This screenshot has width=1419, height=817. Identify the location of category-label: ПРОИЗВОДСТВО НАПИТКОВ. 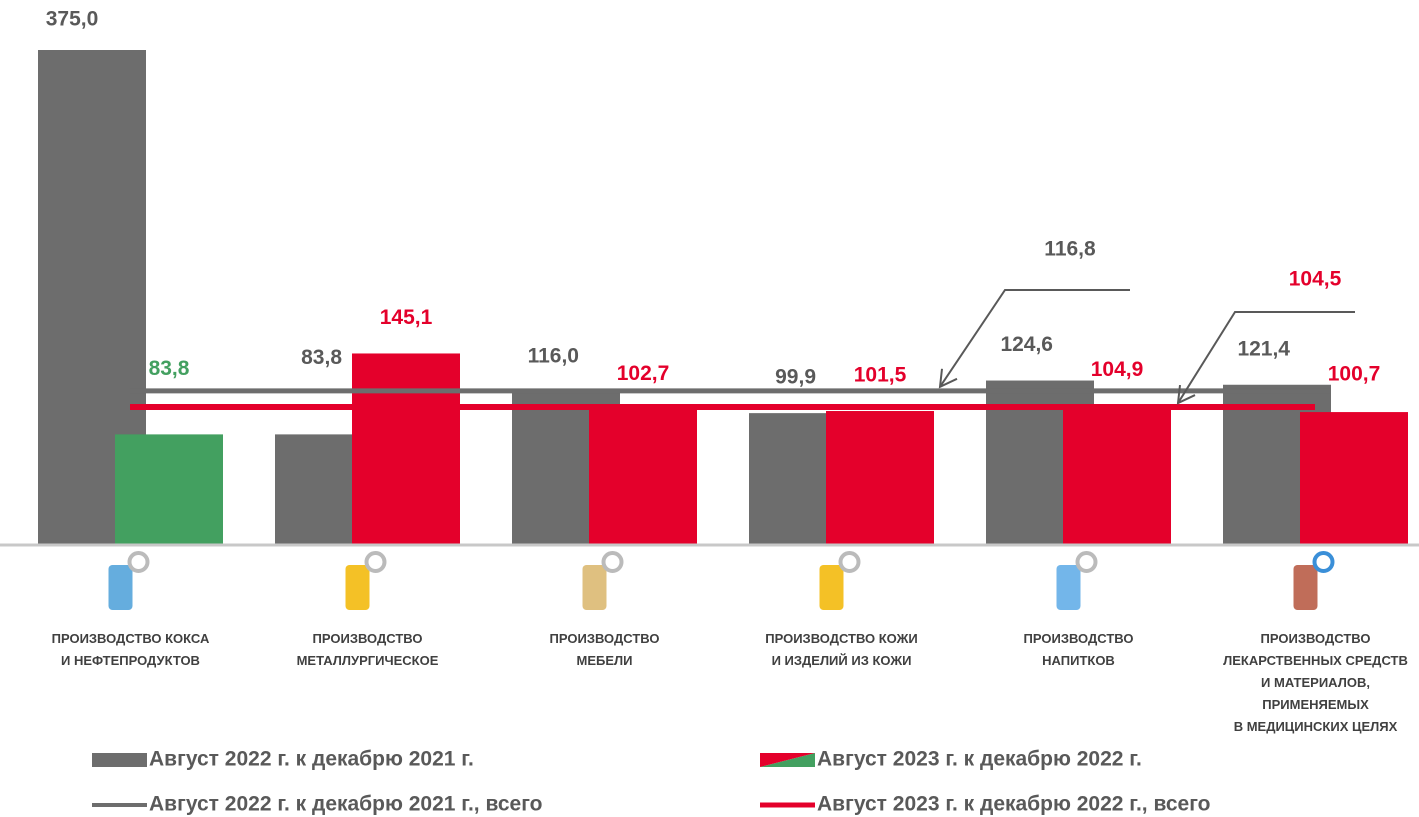
(1079, 649).